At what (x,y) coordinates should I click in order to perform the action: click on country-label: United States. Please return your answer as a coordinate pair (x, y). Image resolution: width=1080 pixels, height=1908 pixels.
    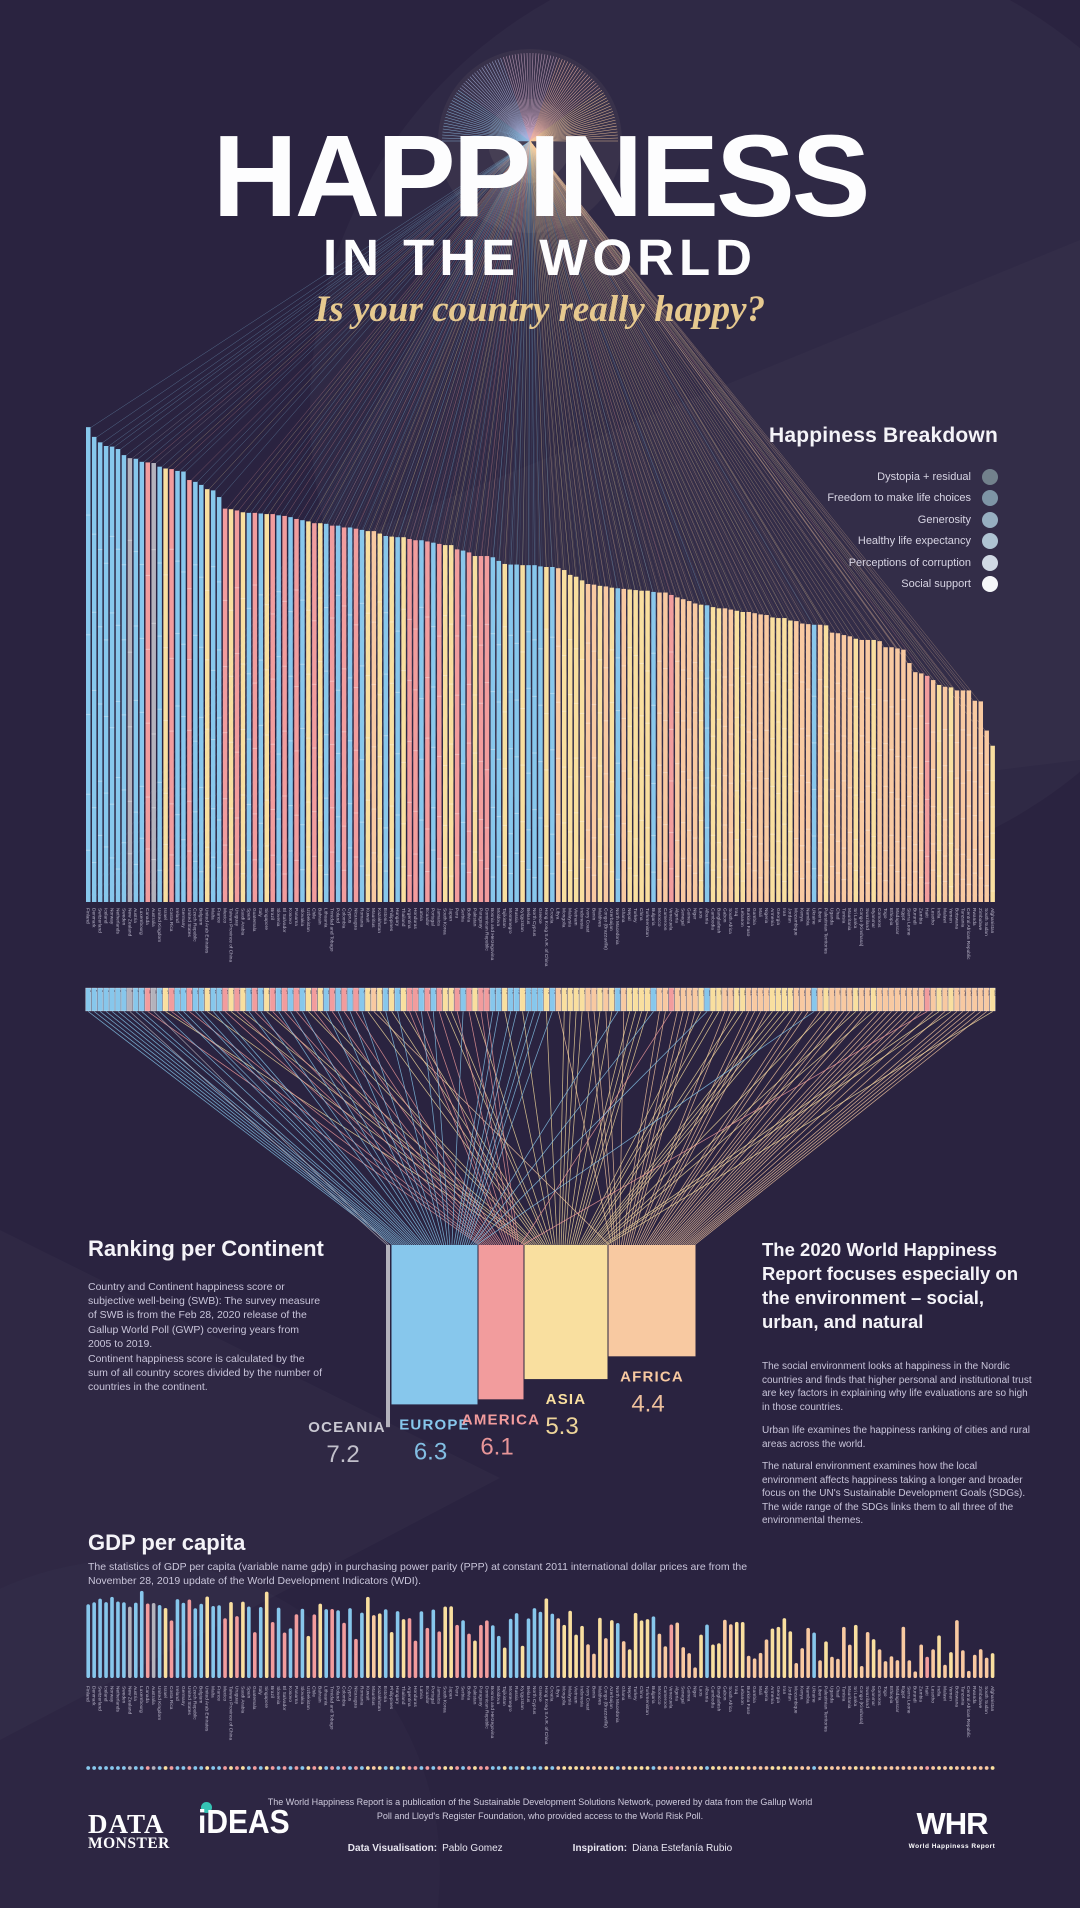
    Looking at the image, I should click on (189, 922).